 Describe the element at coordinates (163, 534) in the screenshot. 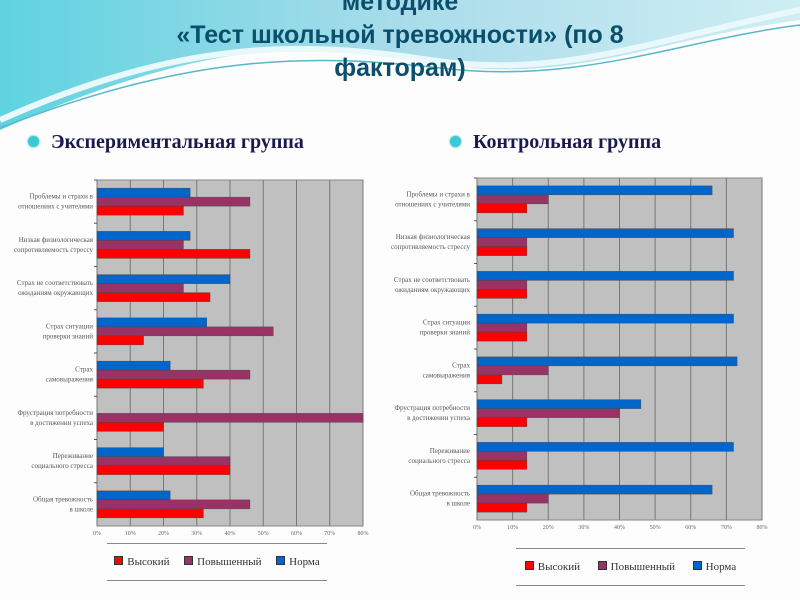

I see `x-tick-label: 20%` at that location.